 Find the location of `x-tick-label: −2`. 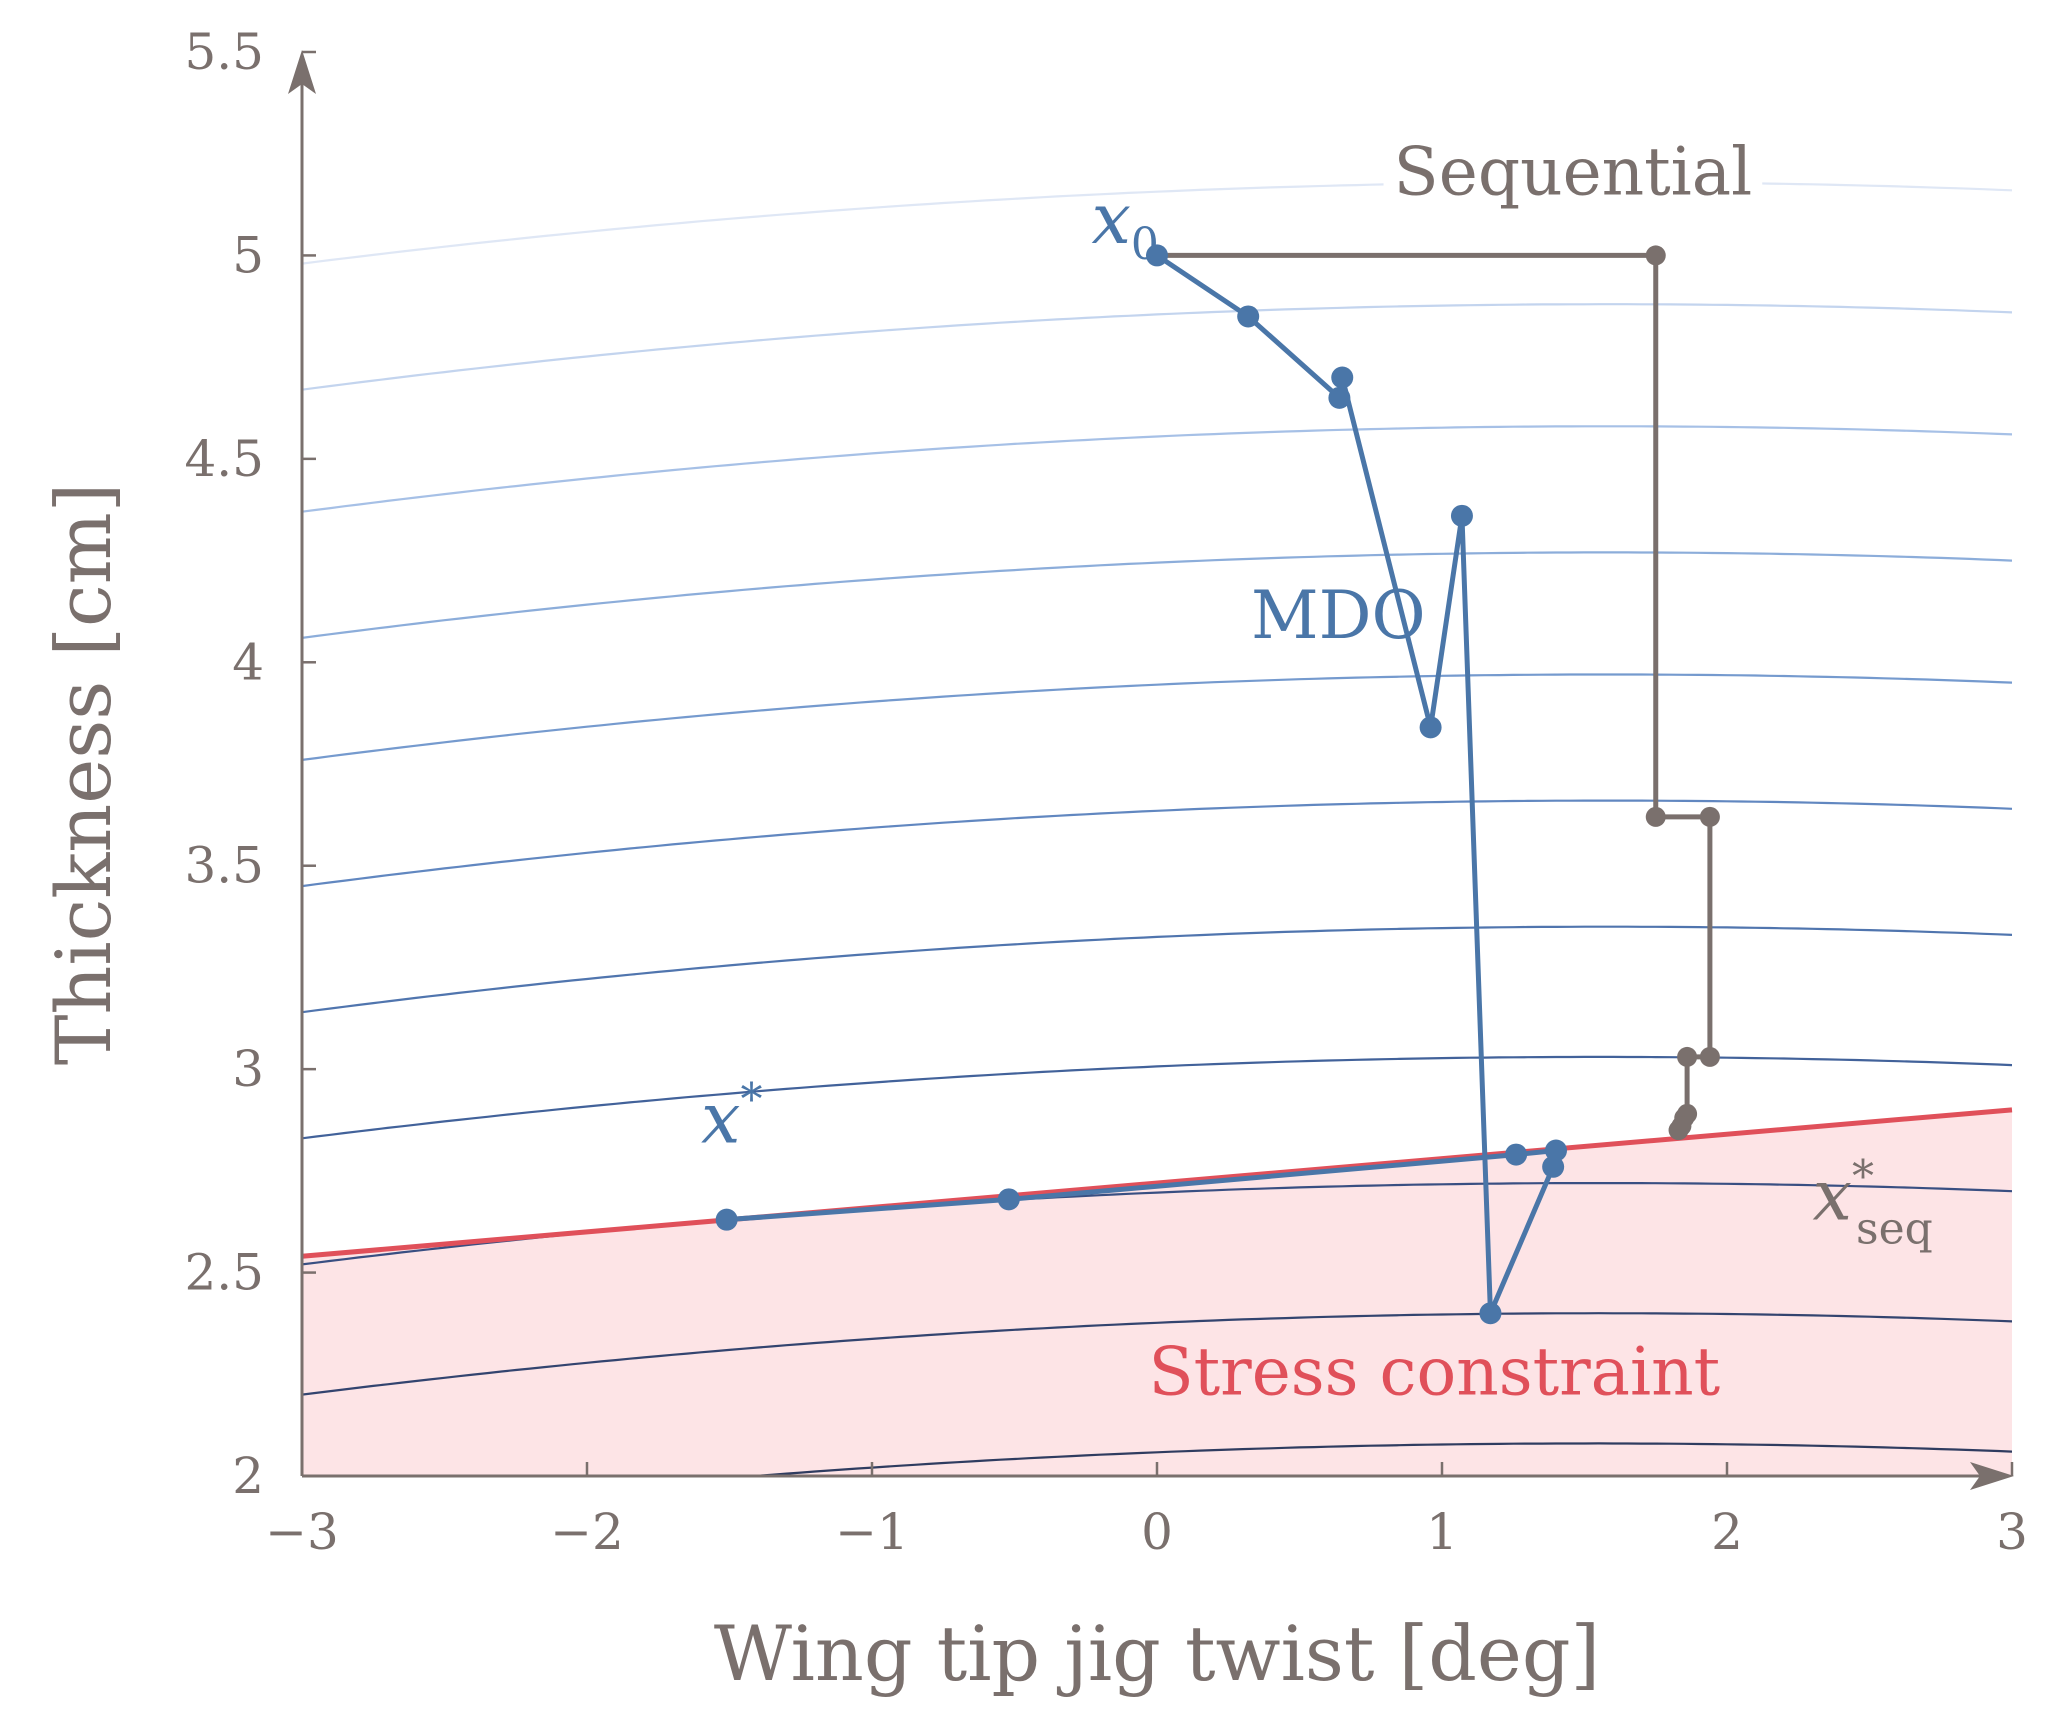

x-tick-label: −2 is located at coordinates (587, 1532).